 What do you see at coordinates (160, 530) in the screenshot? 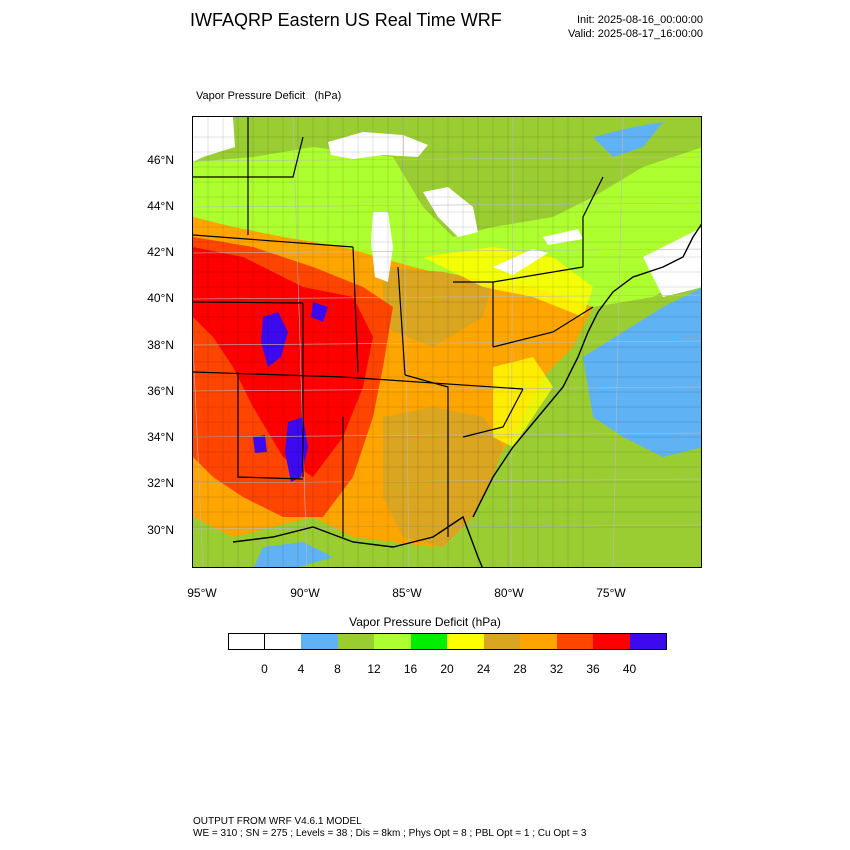
I see `lat-tick-label: 30°N` at bounding box center [160, 530].